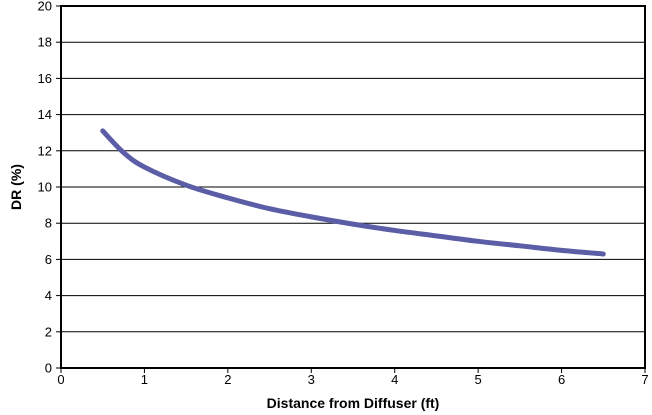  Describe the element at coordinates (394, 379) in the screenshot. I see `x-tick-label: 4` at that location.